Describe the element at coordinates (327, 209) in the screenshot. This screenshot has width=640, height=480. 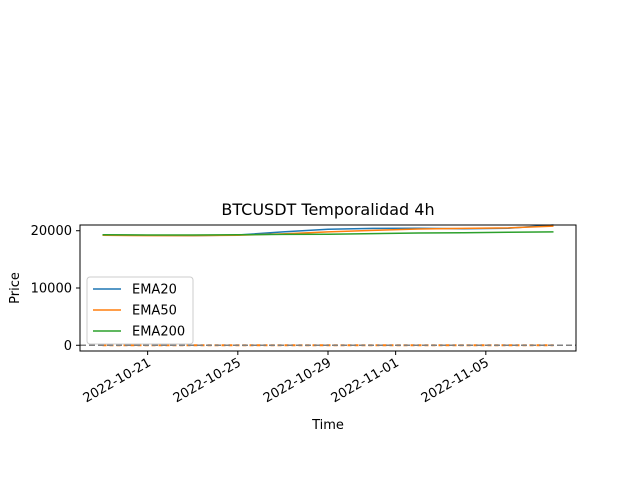
I see `chart-title: BTCUSDT Temporalidad 4h` at that location.